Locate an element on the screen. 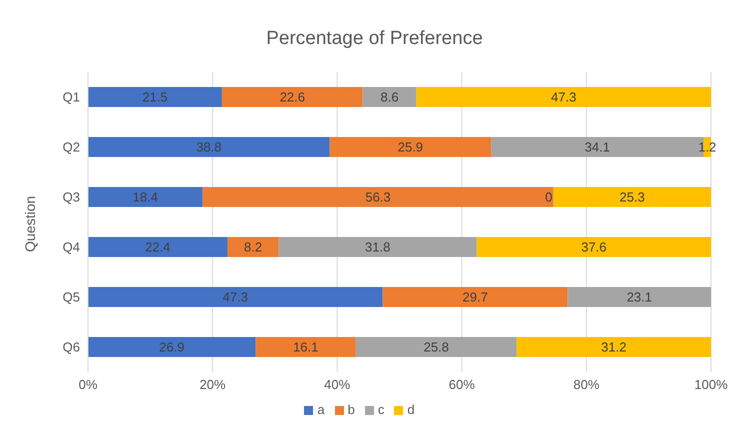 The height and width of the screenshot is (430, 749). data-label: 25.3 is located at coordinates (632, 197).